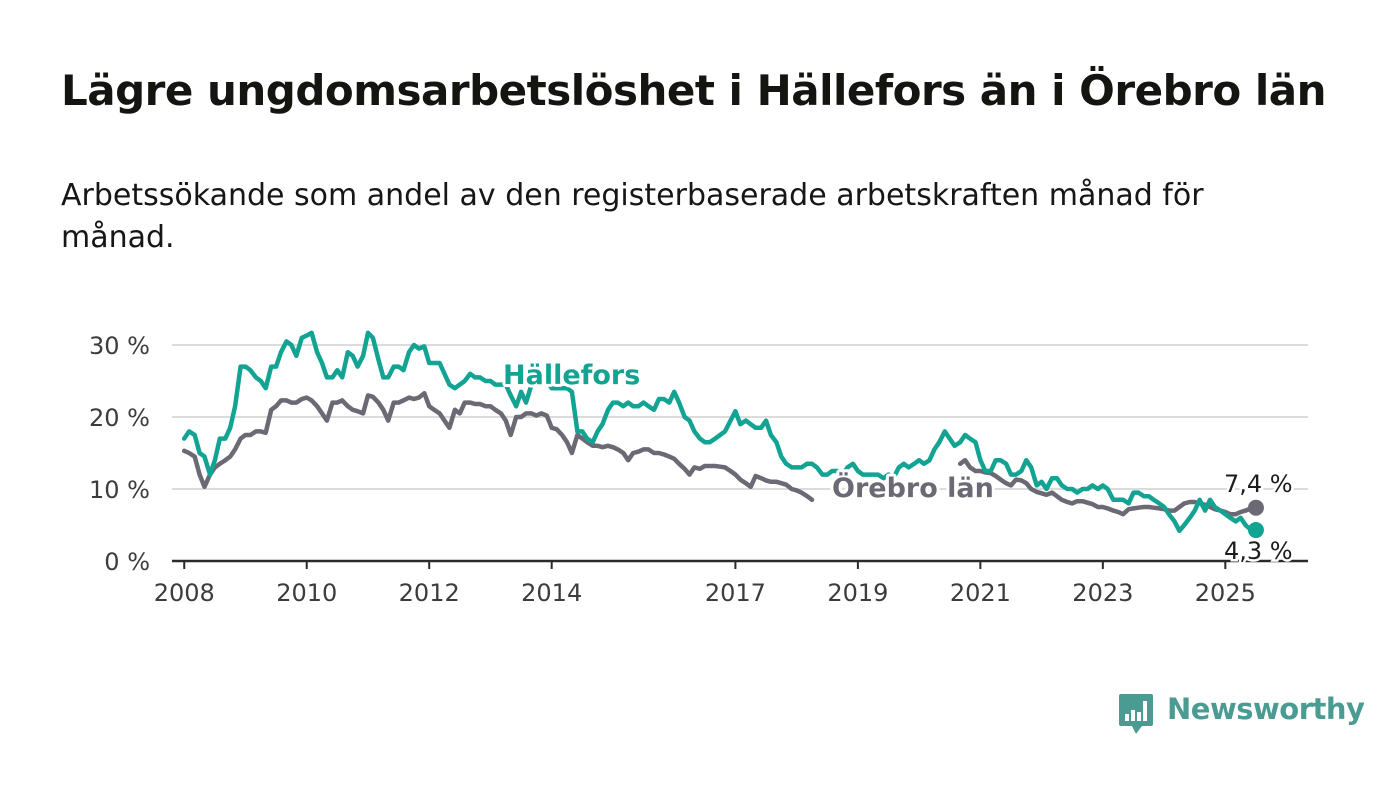 This screenshot has width=1400, height=794. What do you see at coordinates (1102, 593) in the screenshot?
I see `x-tick-label: 2023` at bounding box center [1102, 593].